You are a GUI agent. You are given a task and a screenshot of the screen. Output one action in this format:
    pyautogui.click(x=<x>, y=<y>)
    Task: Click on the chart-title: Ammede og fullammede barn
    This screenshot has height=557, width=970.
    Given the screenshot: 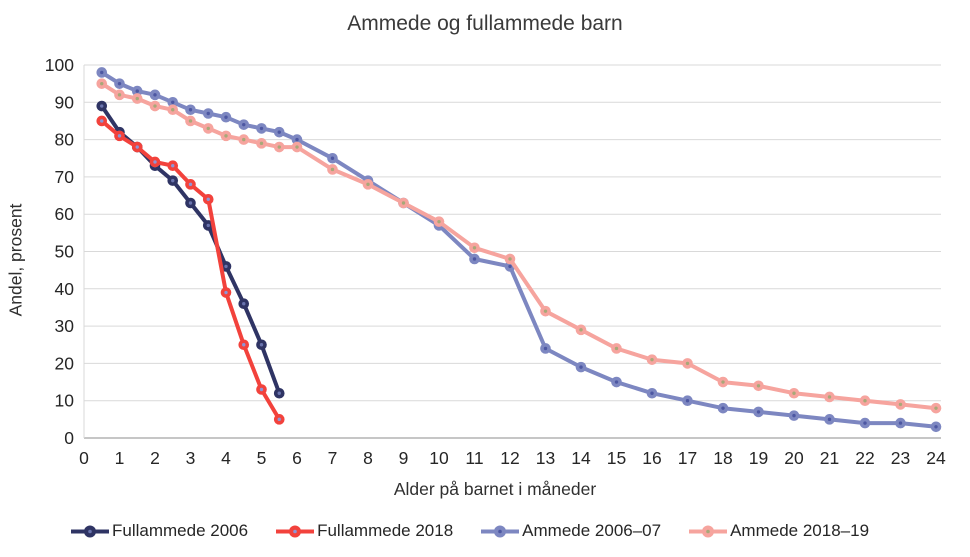 What is the action you would take?
    pyautogui.click(x=485, y=23)
    